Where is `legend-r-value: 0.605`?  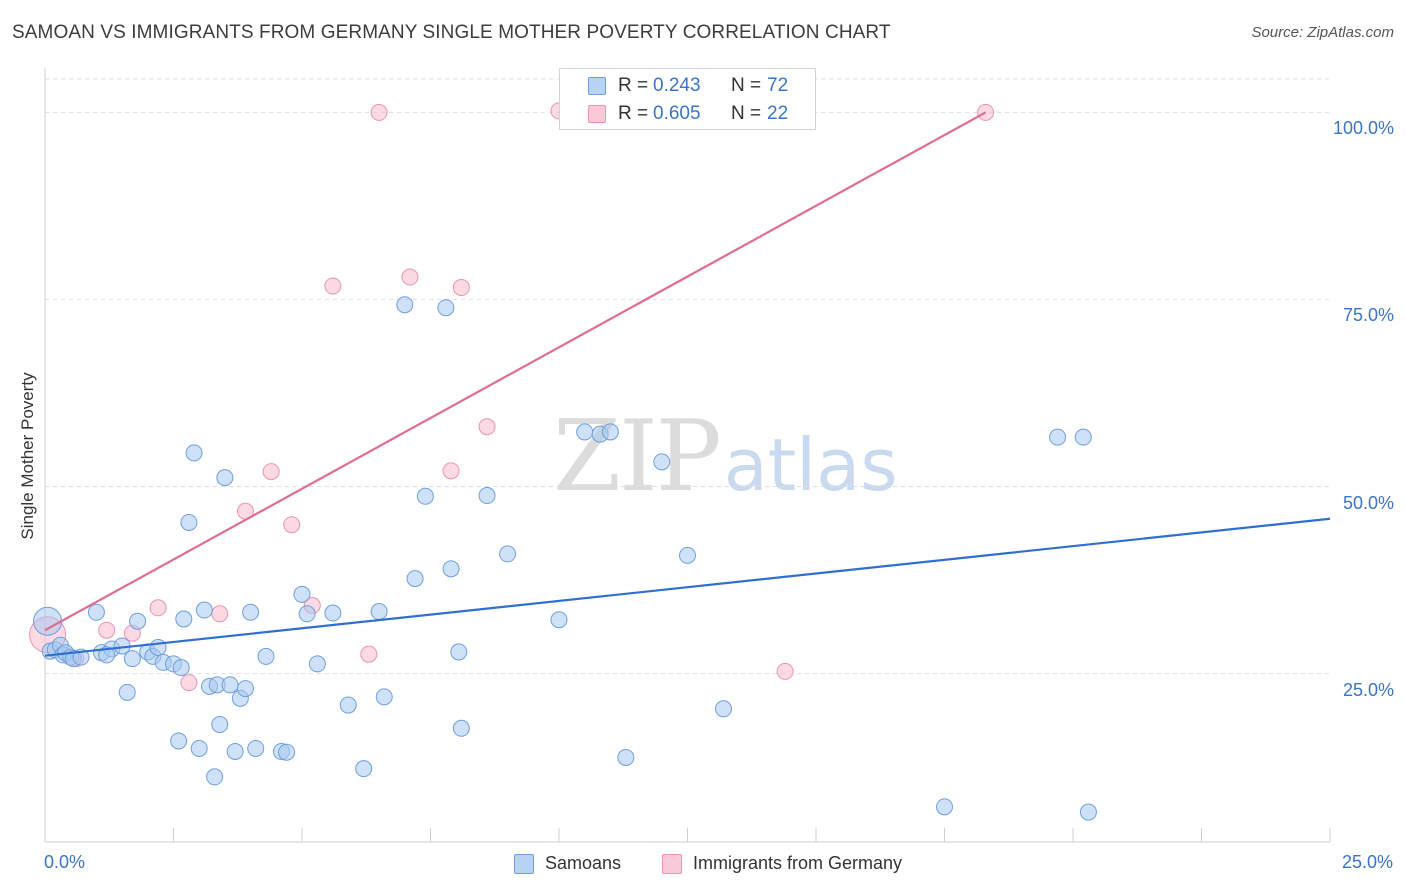
legend-r-value: 0.605 is located at coordinates (677, 113).